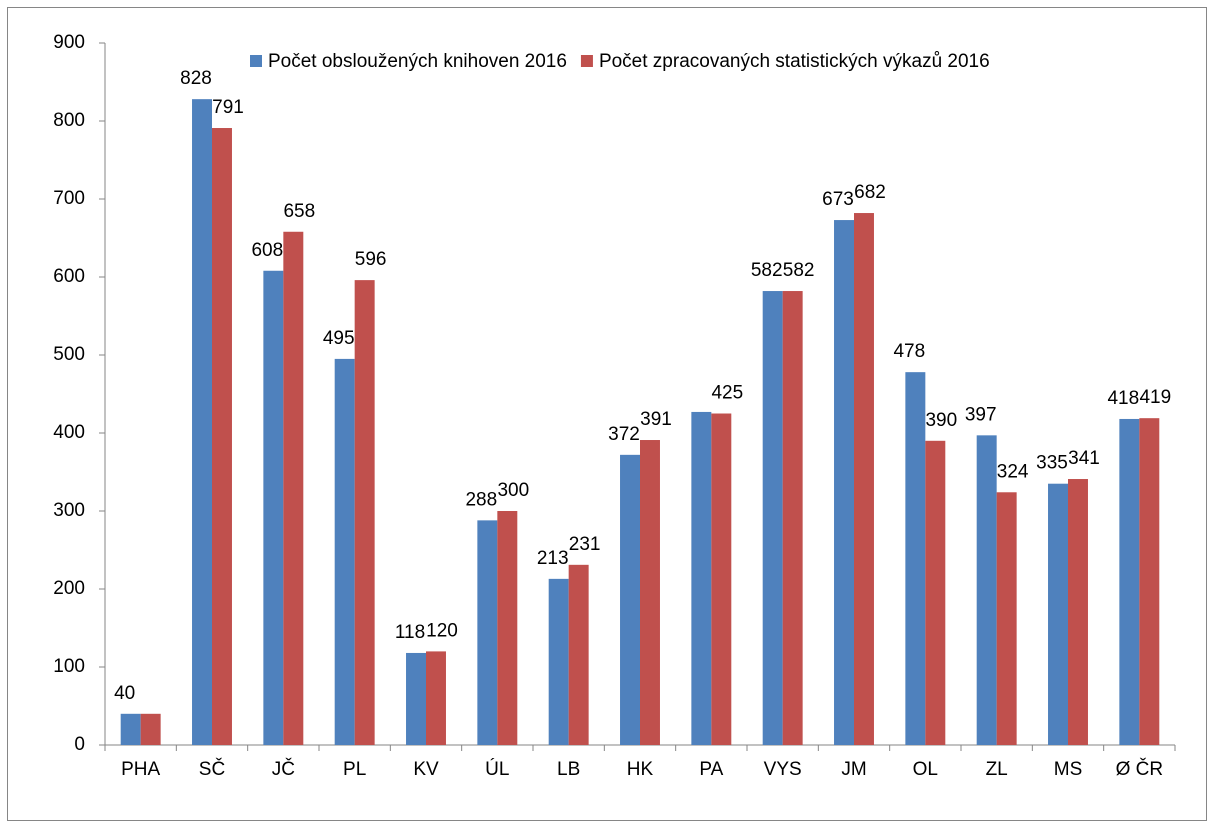  What do you see at coordinates (371, 259) in the screenshot?
I see `data-label: 596` at bounding box center [371, 259].